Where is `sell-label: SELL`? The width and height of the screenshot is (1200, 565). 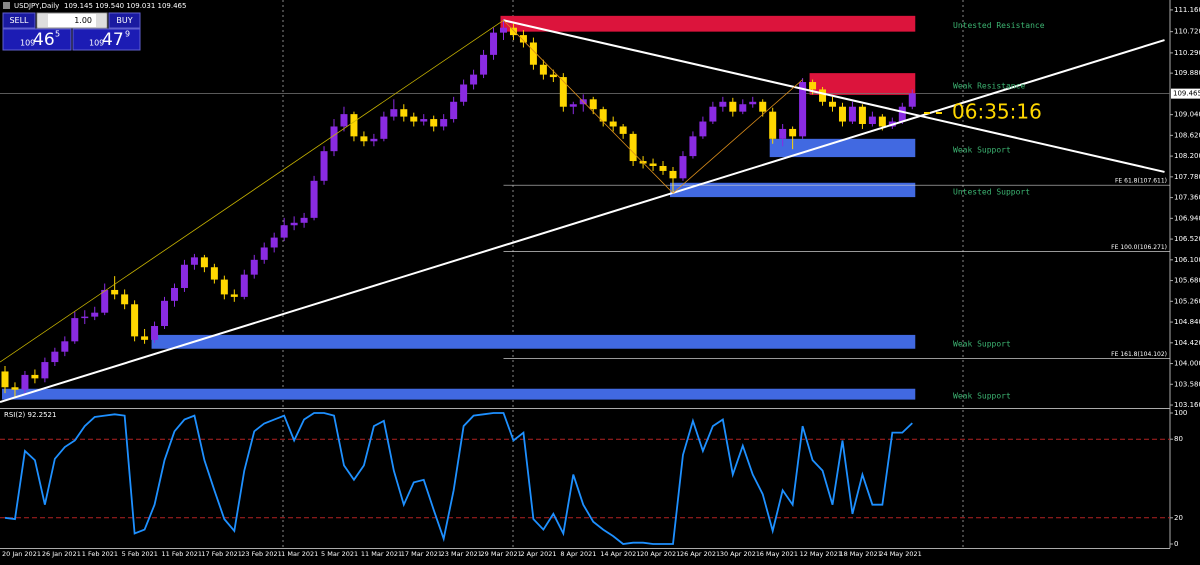 sell-label: SELL is located at coordinates (19, 20).